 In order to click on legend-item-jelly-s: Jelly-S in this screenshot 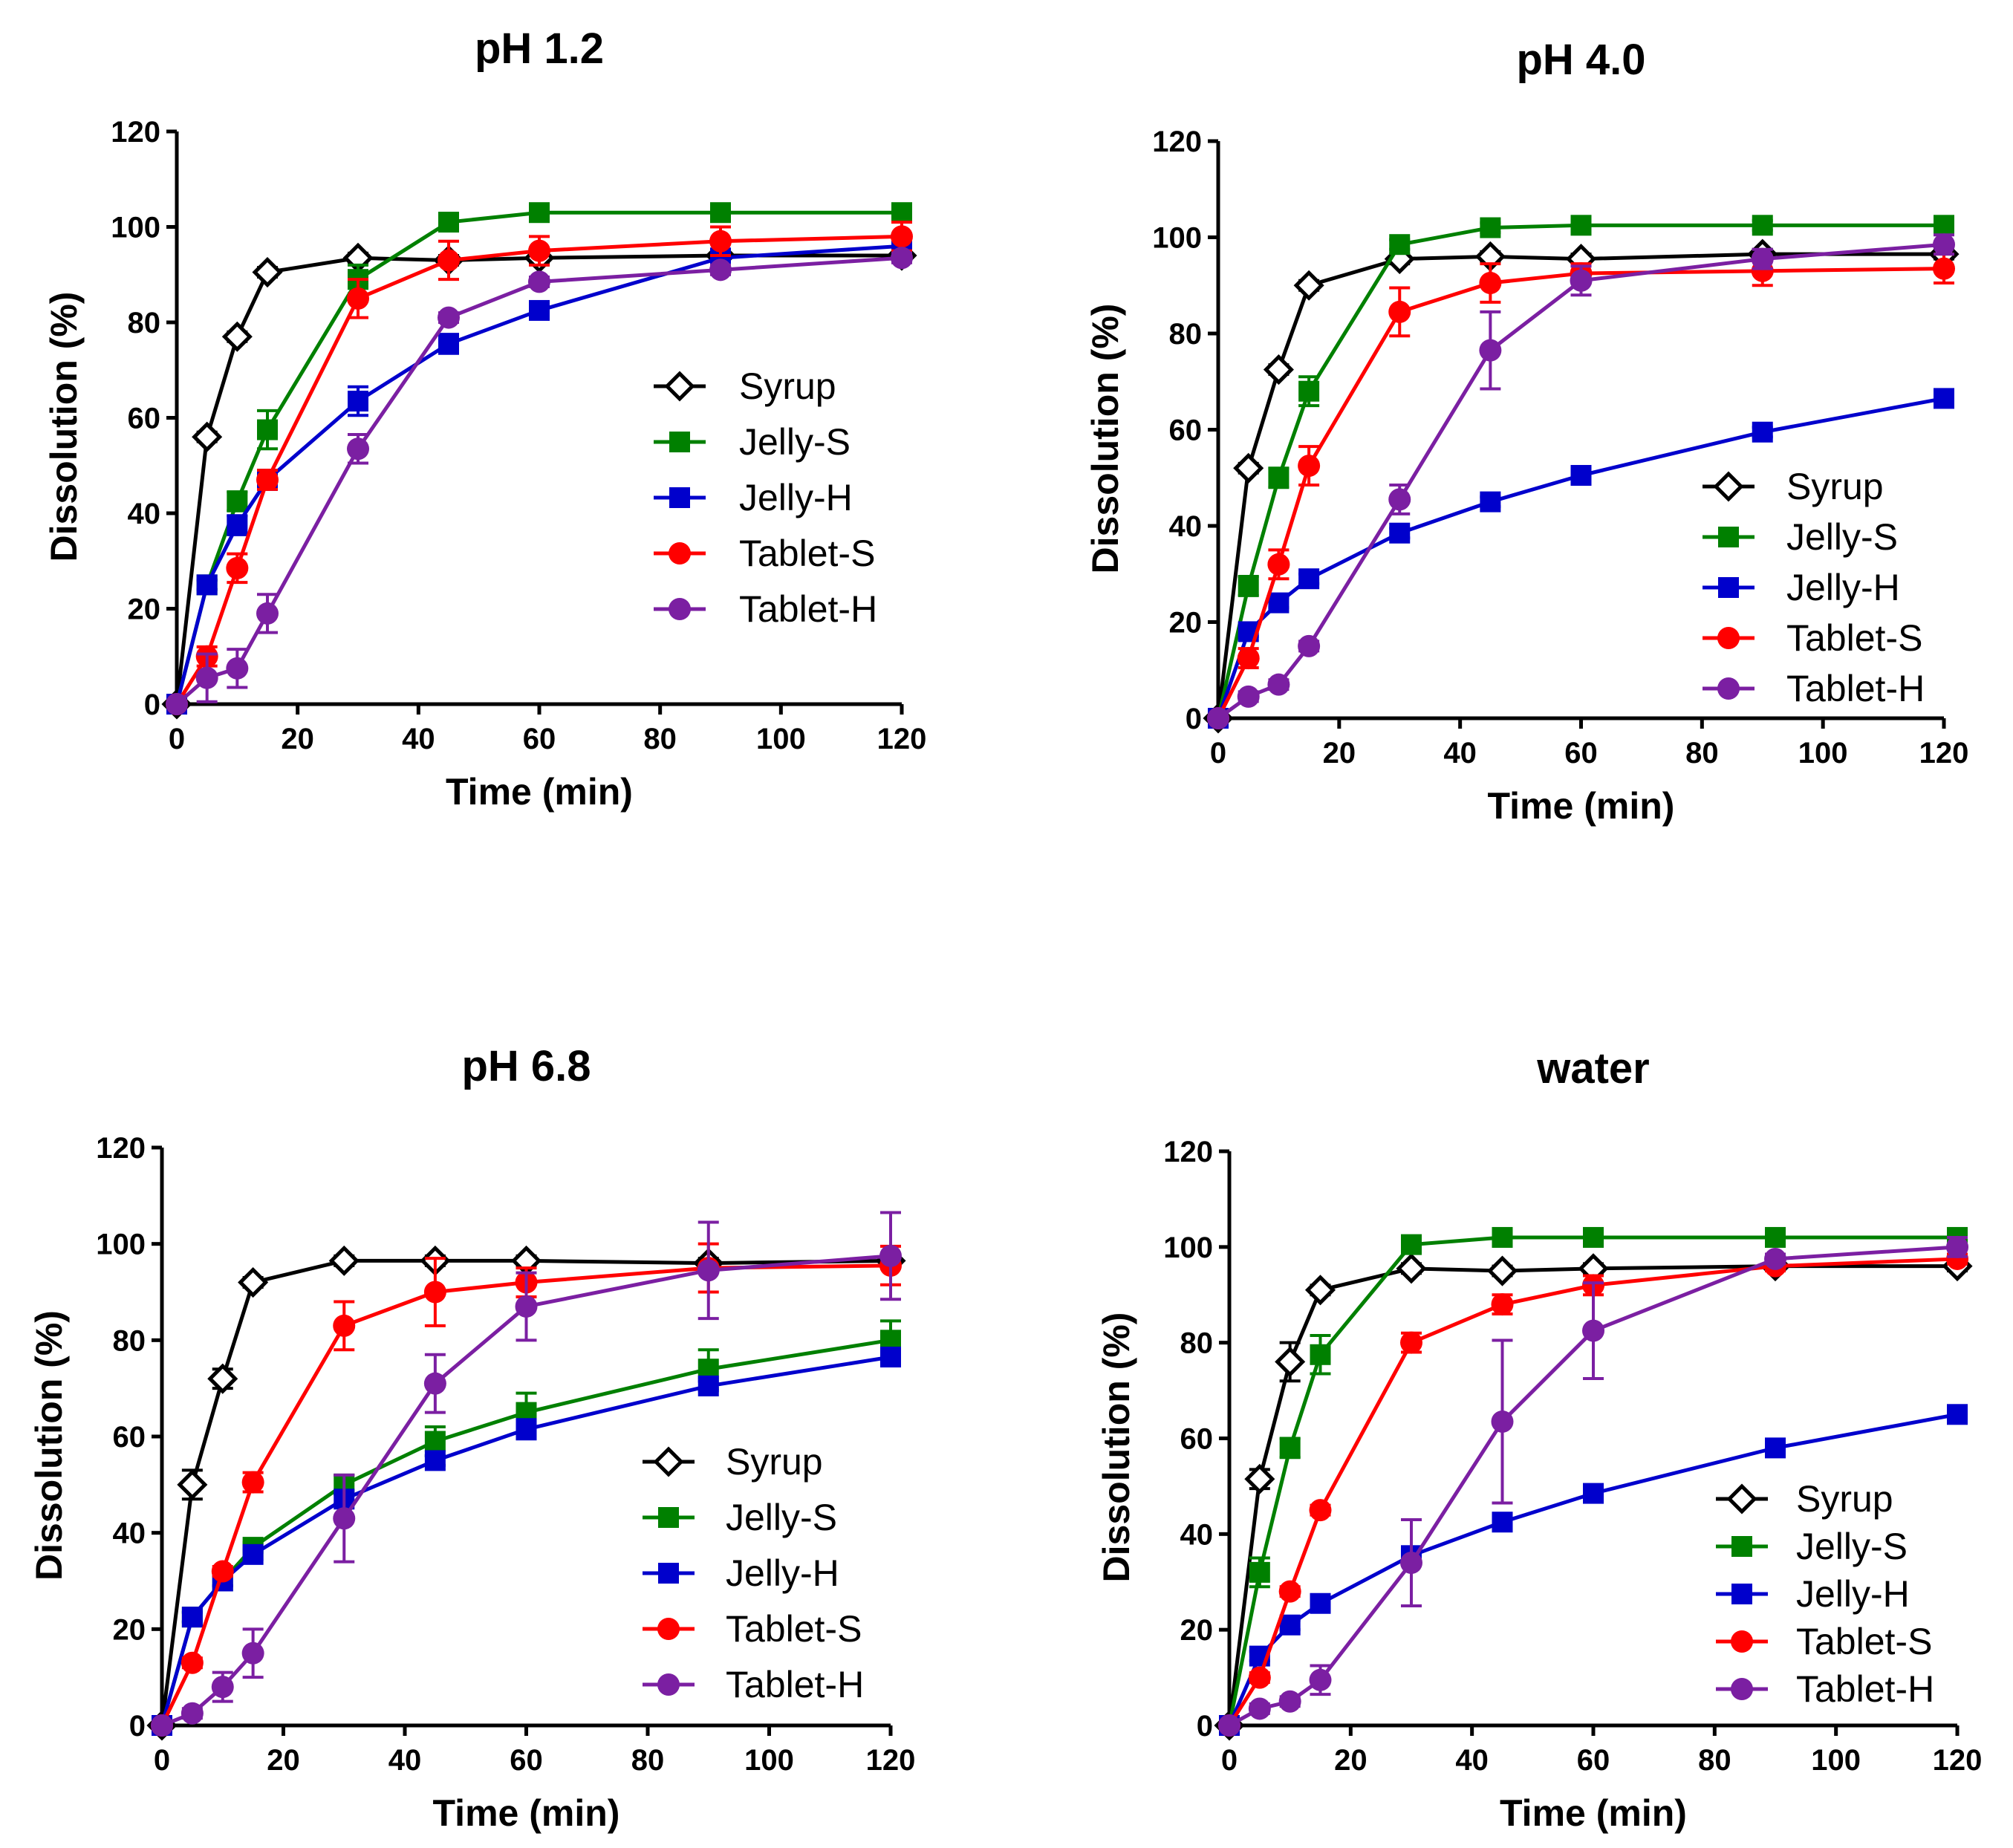, I will do `click(1812, 1546)`.